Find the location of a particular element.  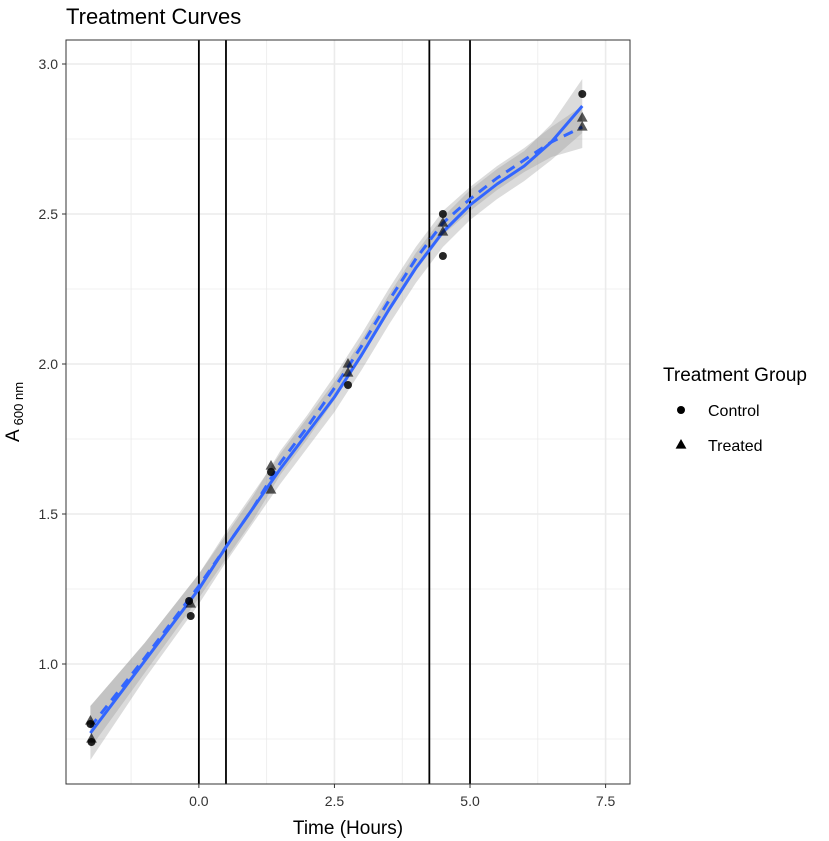

legend: Treatment Group Control Treated is located at coordinates (735, 410).